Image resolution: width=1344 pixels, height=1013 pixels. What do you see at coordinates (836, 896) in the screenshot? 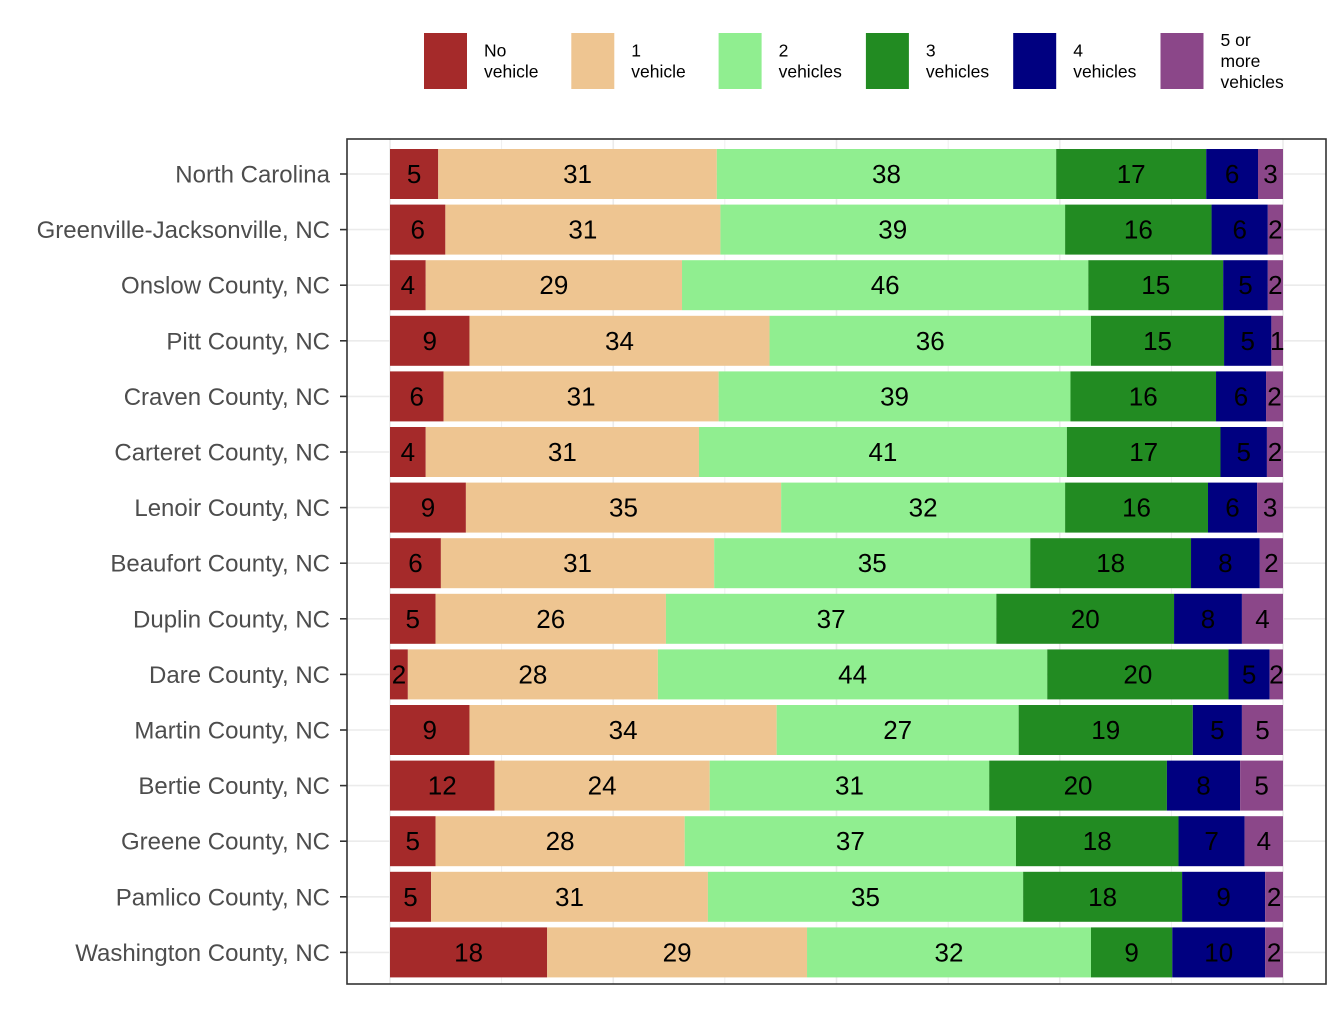
I see `bar-row: 5 31 35 18 9 2` at bounding box center [836, 896].